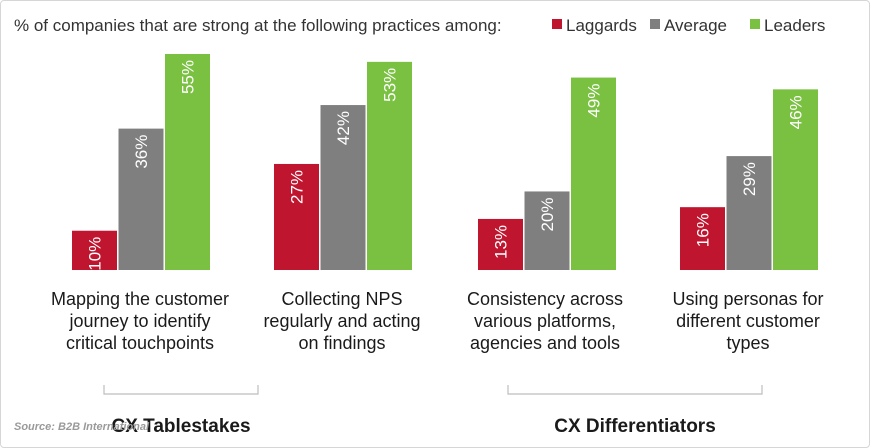 Image resolution: width=870 pixels, height=448 pixels. I want to click on group-labels: CX Tablestakes CX Differentiators, so click(433, 411).